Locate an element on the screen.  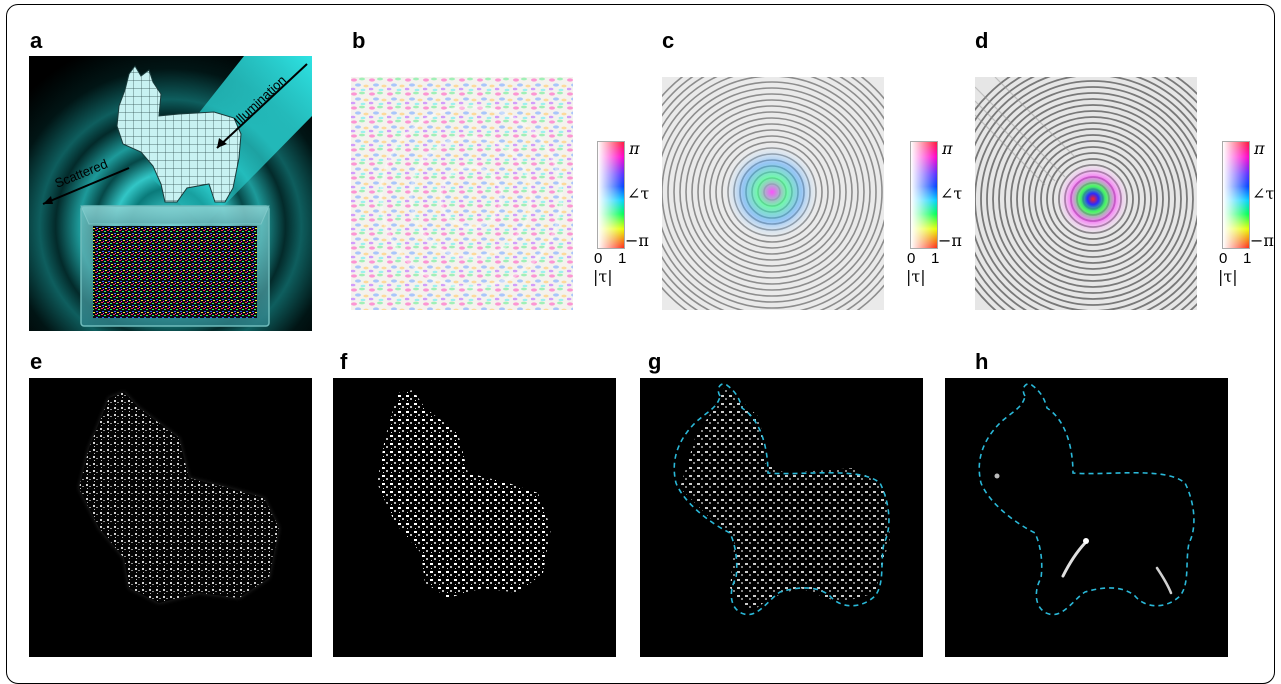
illumination-arrow is located at coordinates (262, 106).